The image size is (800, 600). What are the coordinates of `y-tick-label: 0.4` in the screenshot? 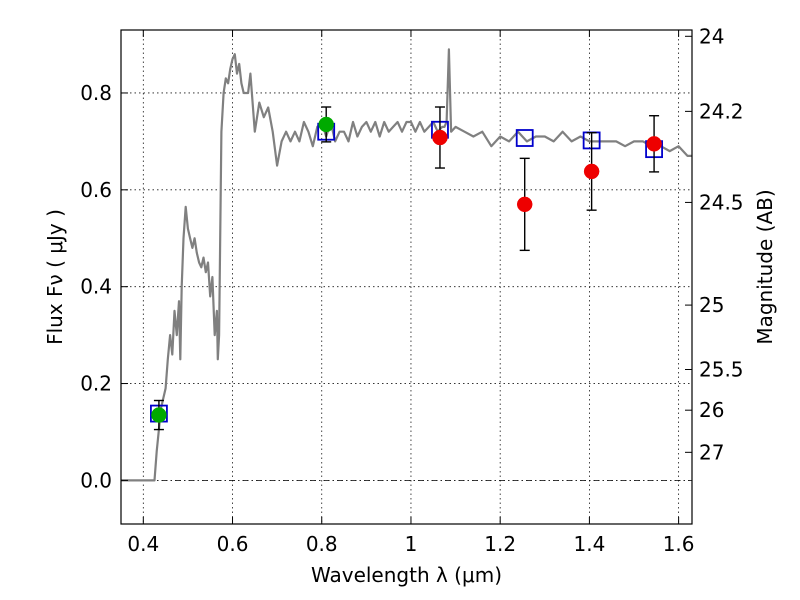 It's located at (96, 287).